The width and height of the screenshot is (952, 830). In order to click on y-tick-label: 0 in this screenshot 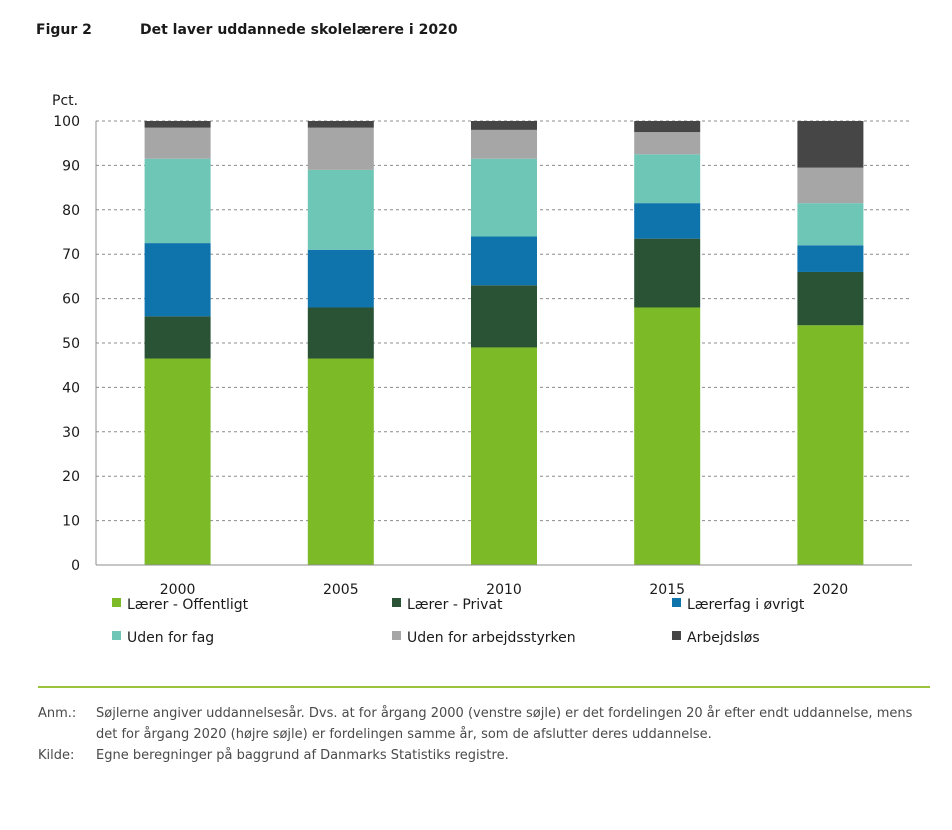, I will do `click(75, 566)`.